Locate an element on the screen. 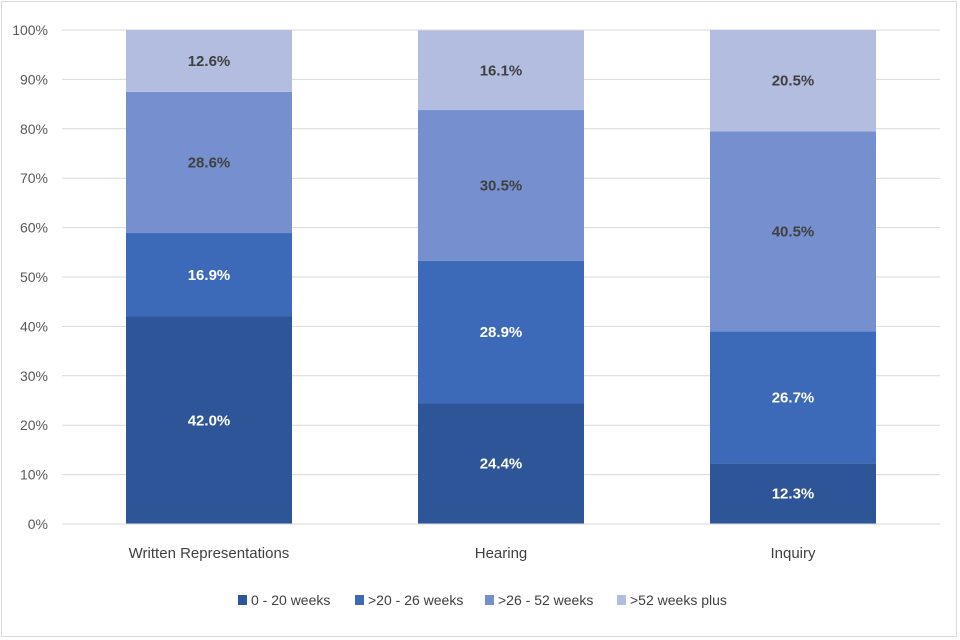 This screenshot has height=640, width=960. data-label: 40.5% is located at coordinates (793, 231).